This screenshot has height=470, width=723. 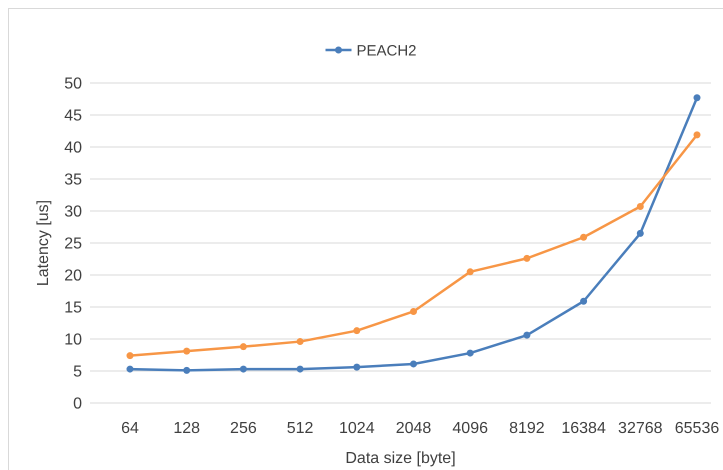 I want to click on y-tick-label: 10, so click(x=73, y=340).